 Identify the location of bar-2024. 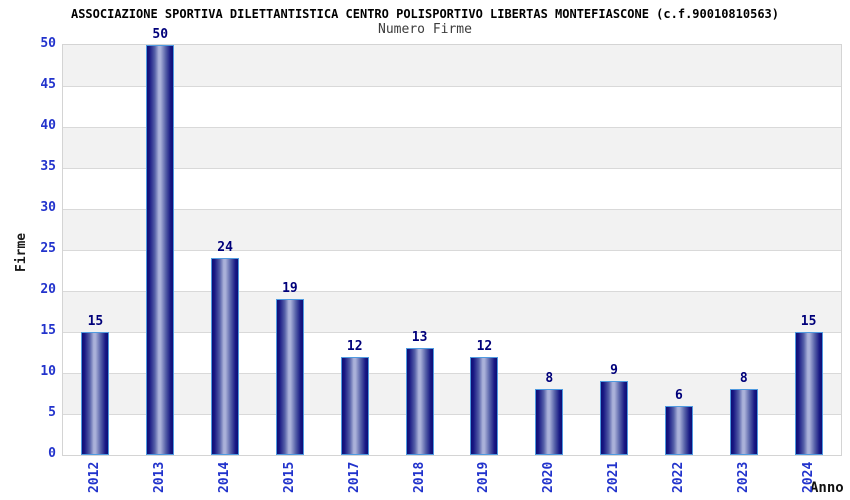
(808, 393).